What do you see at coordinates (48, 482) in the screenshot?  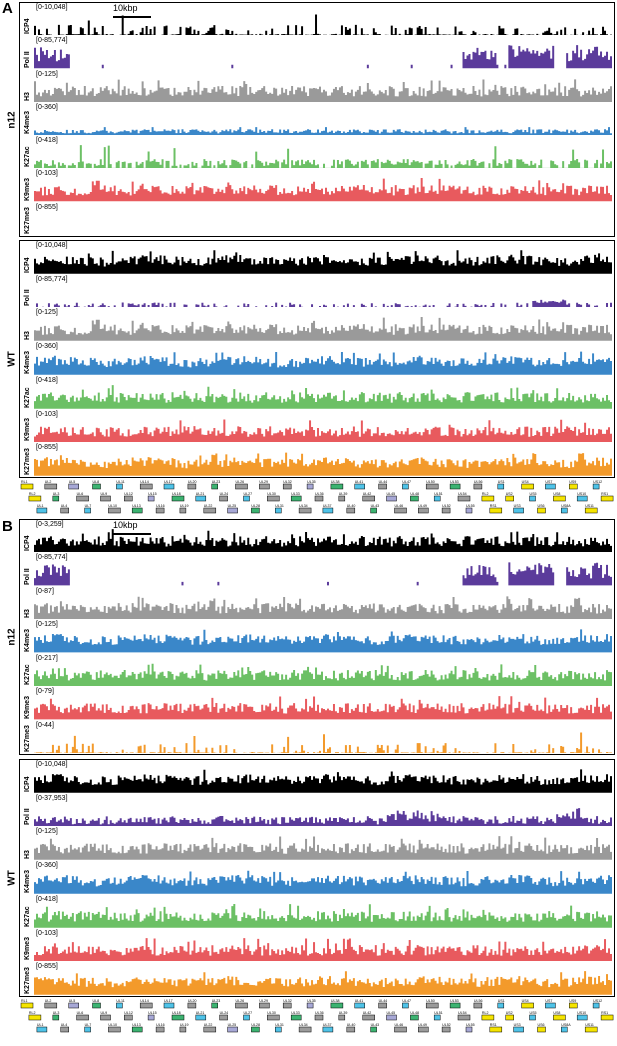 I see `gene-label: UL2` at bounding box center [48, 482].